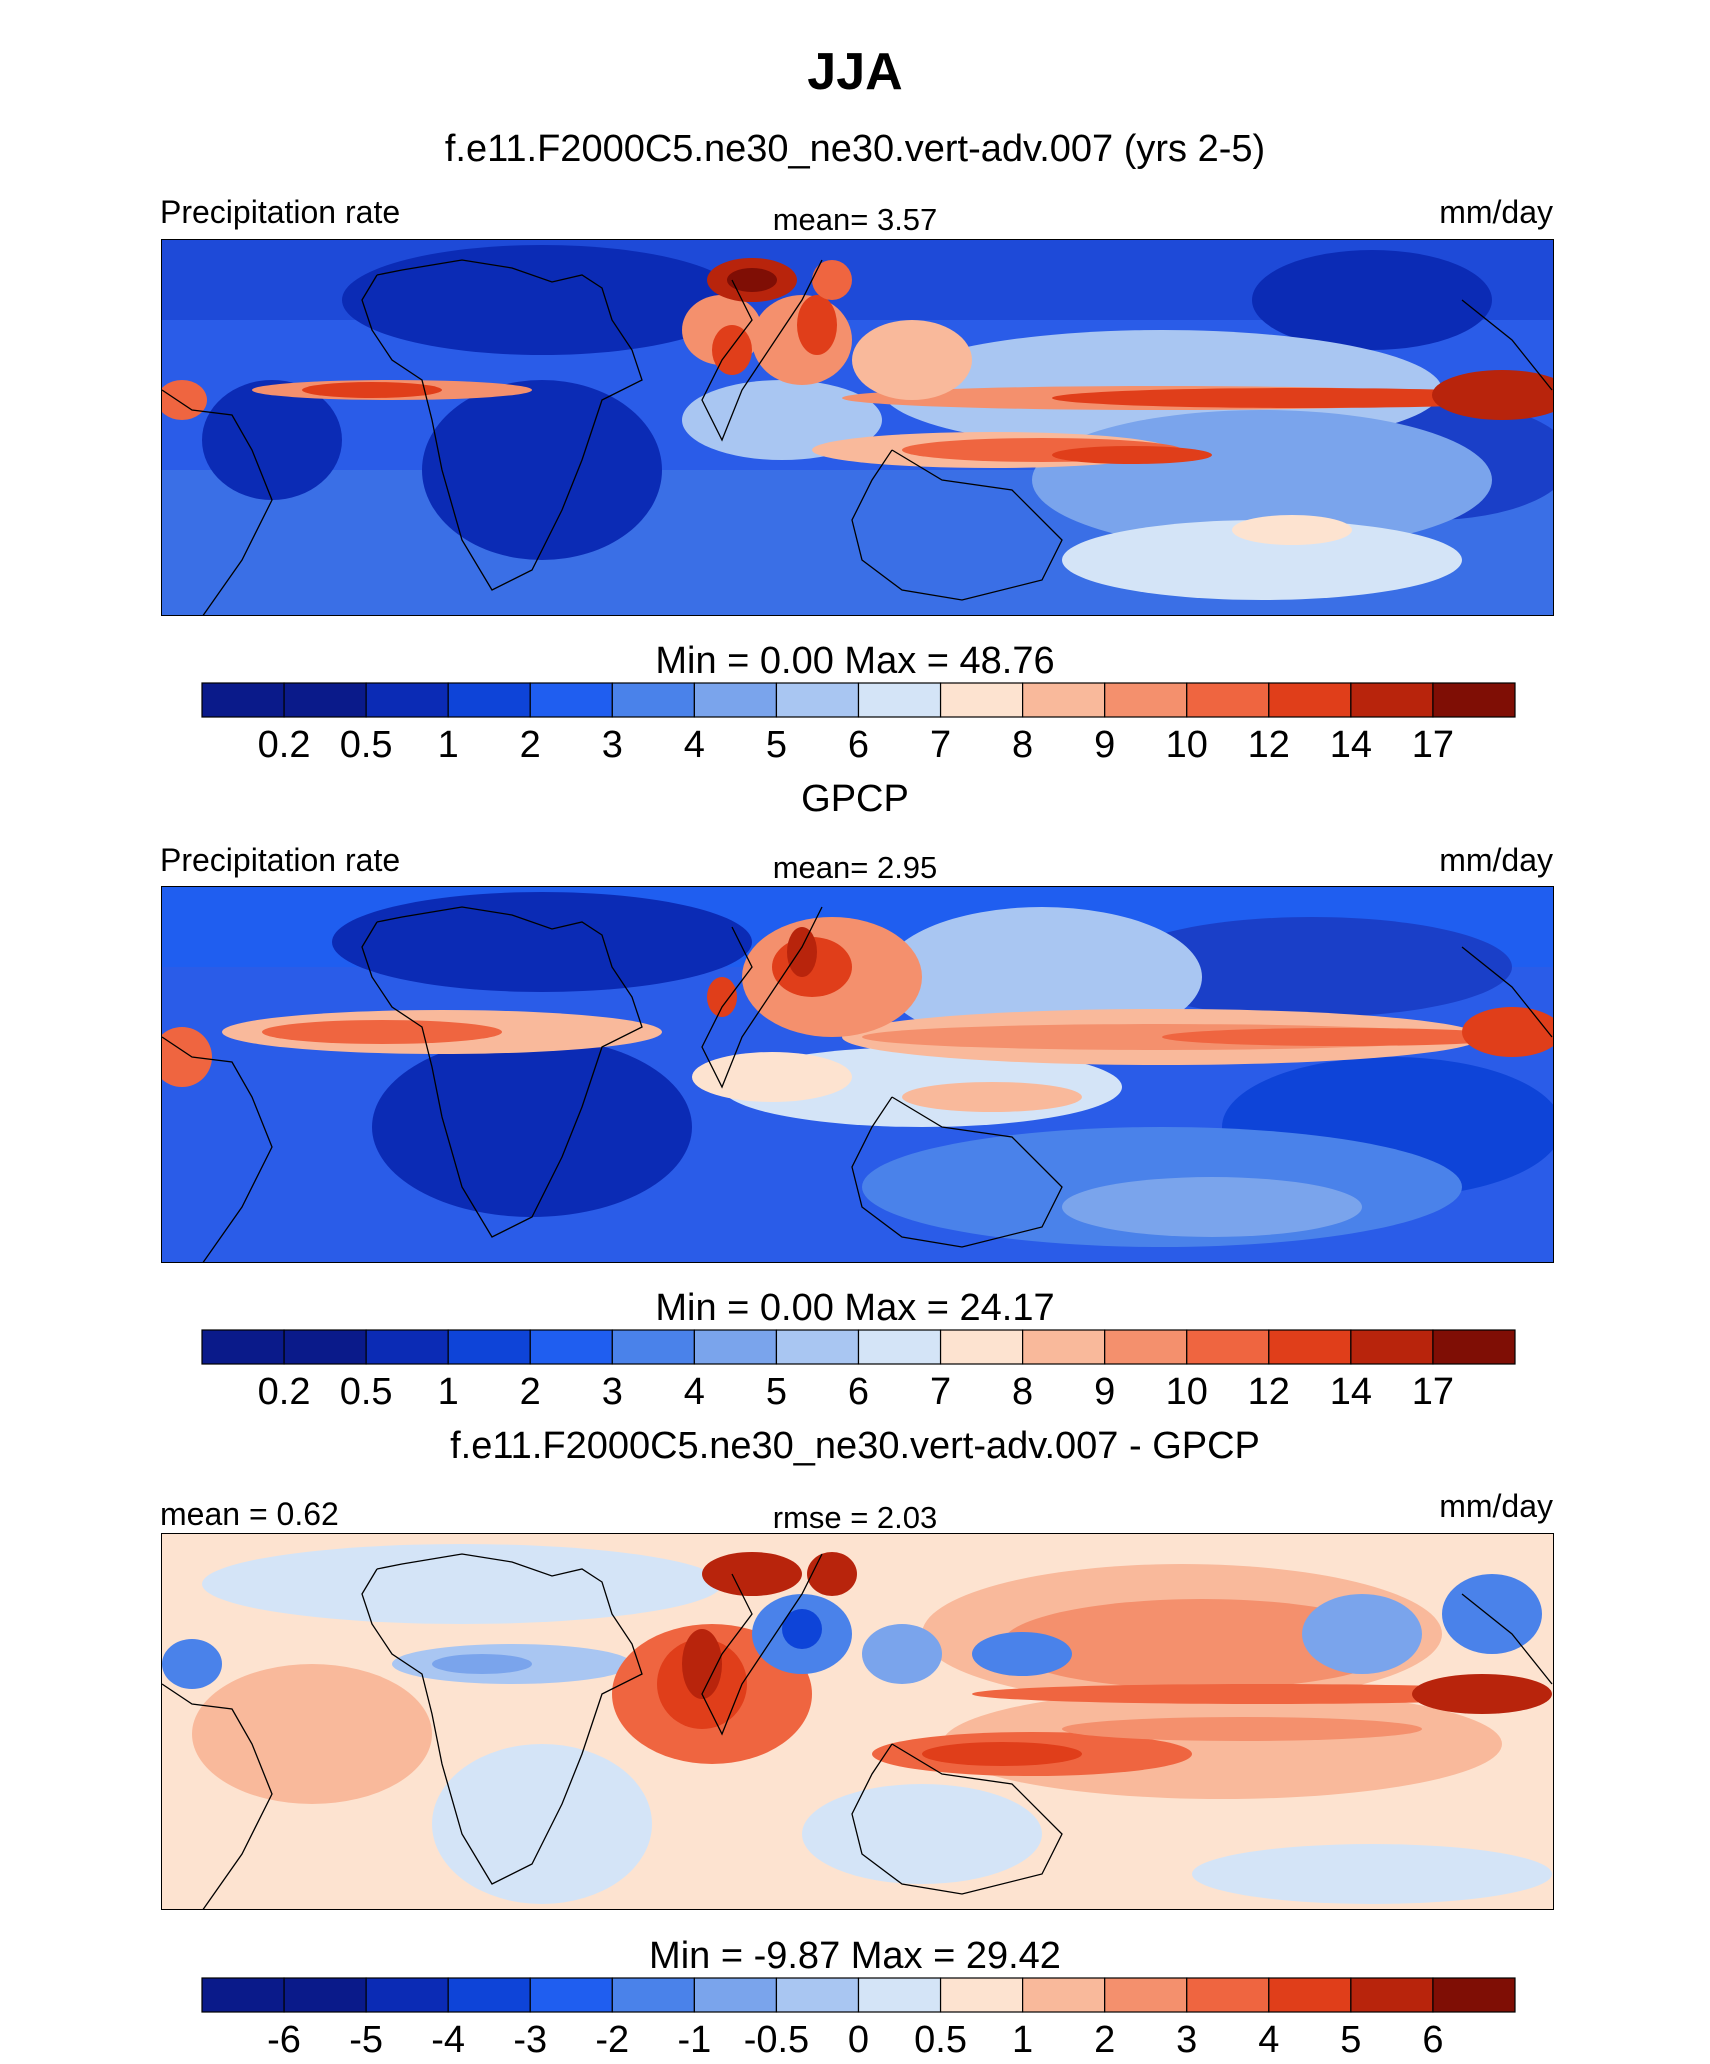 Image resolution: width=1710 pixels, height=2064 pixels. Describe the element at coordinates (366, 2040) in the screenshot. I see `colorbar-tick-label: -5` at that location.